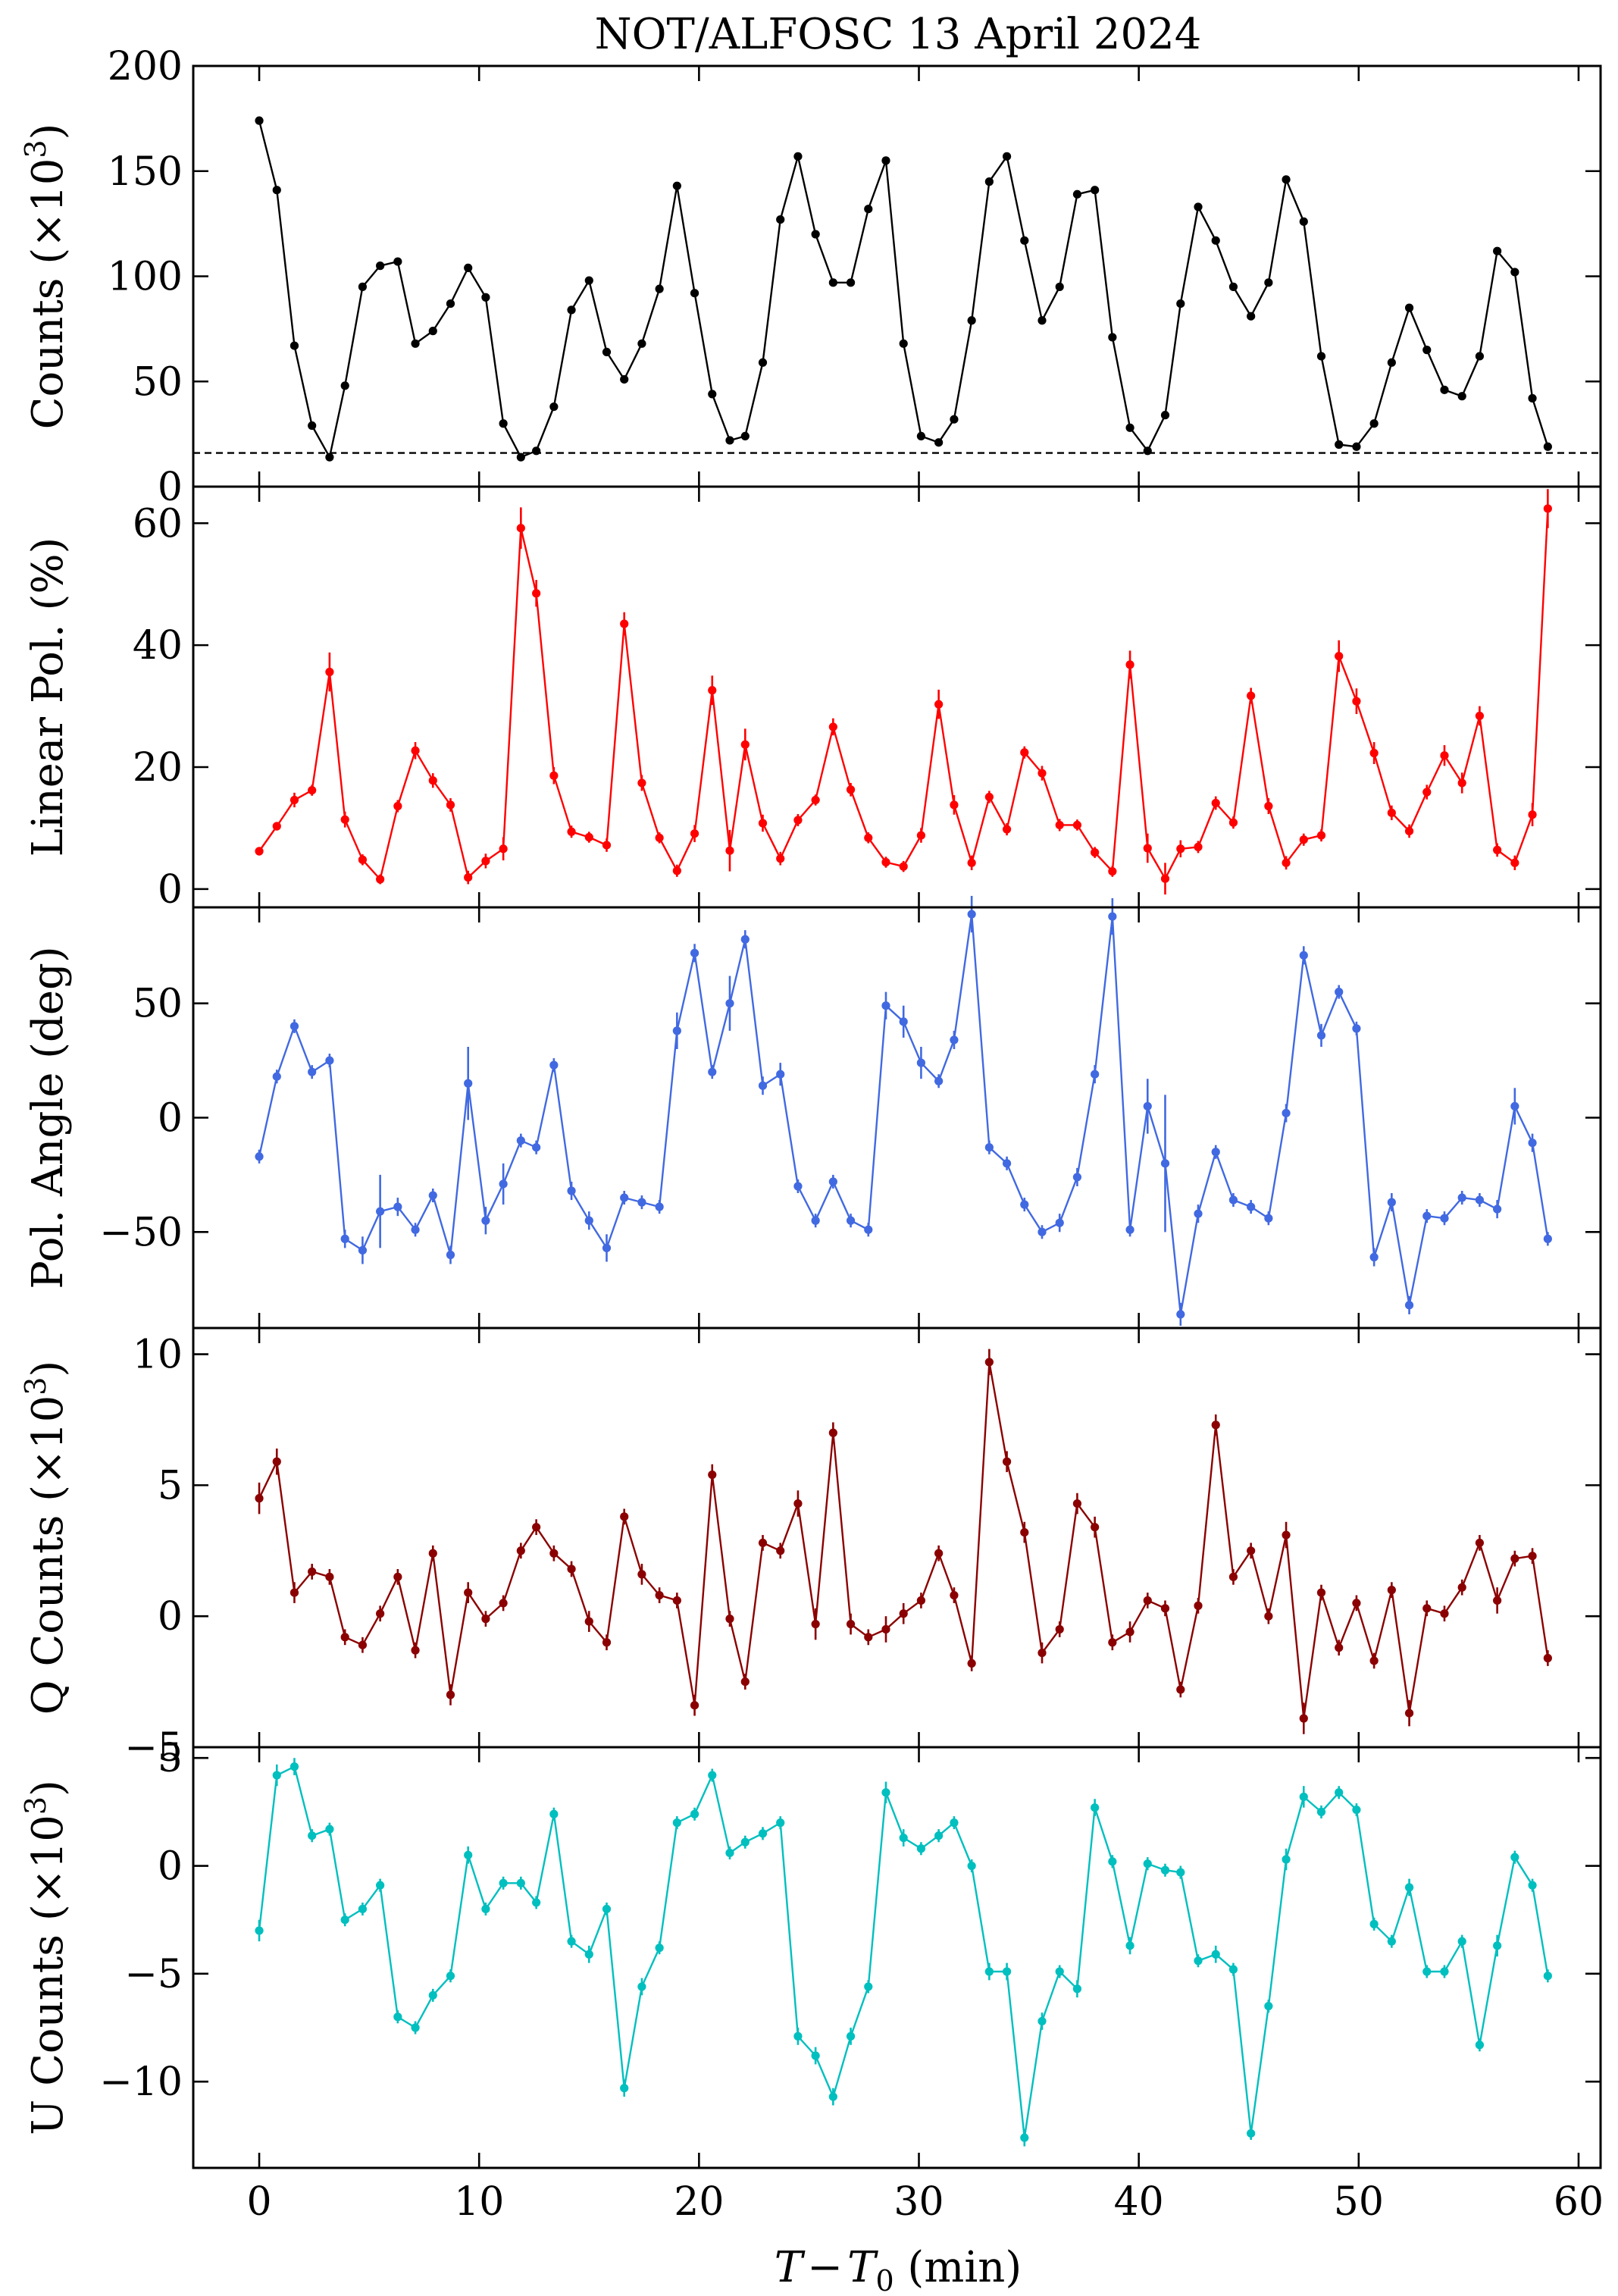 This screenshot has height=2296, width=1618. What do you see at coordinates (790, 2267) in the screenshot?
I see `x-axis-label-t: T` at bounding box center [790, 2267].